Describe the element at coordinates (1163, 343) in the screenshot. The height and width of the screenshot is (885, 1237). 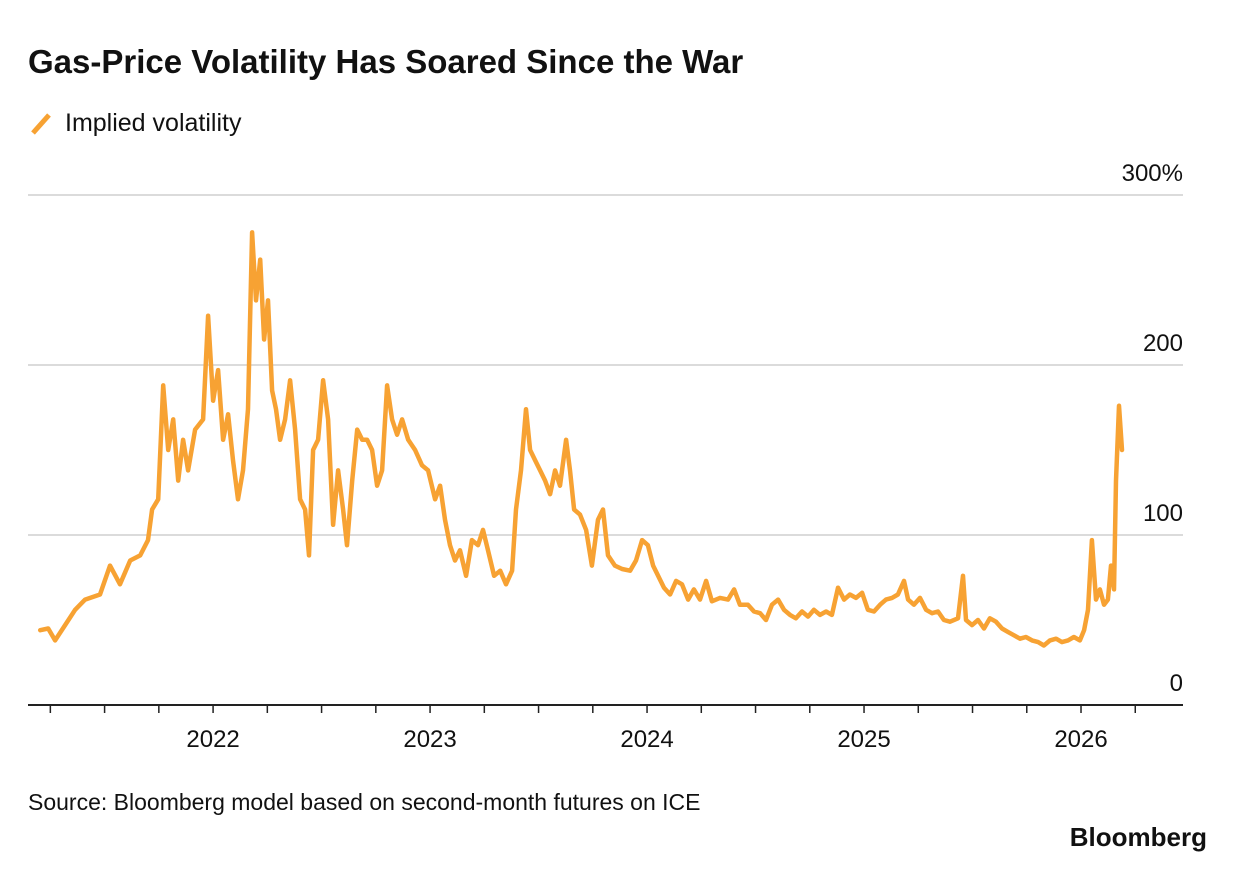
I see `y-tick-label: 200` at that location.